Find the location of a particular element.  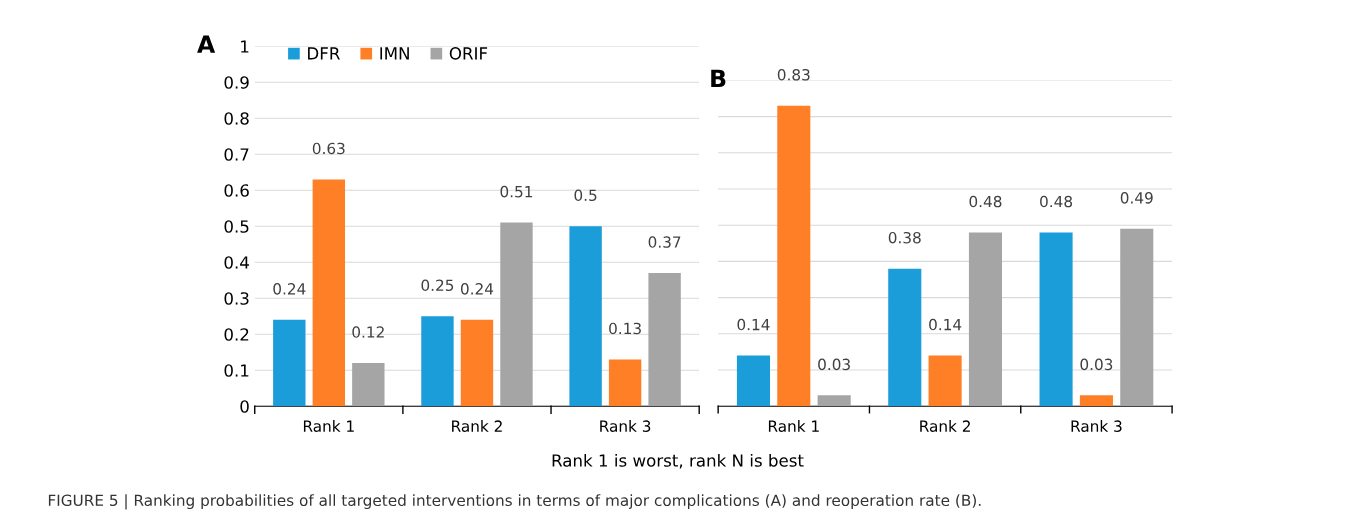

y-tick-label: 0.2 is located at coordinates (236, 334).